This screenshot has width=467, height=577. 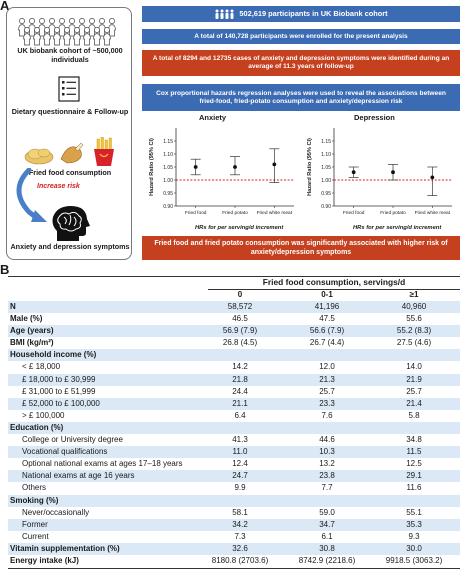 I want to click on y-tick-label: 1.15, so click(x=326, y=142).